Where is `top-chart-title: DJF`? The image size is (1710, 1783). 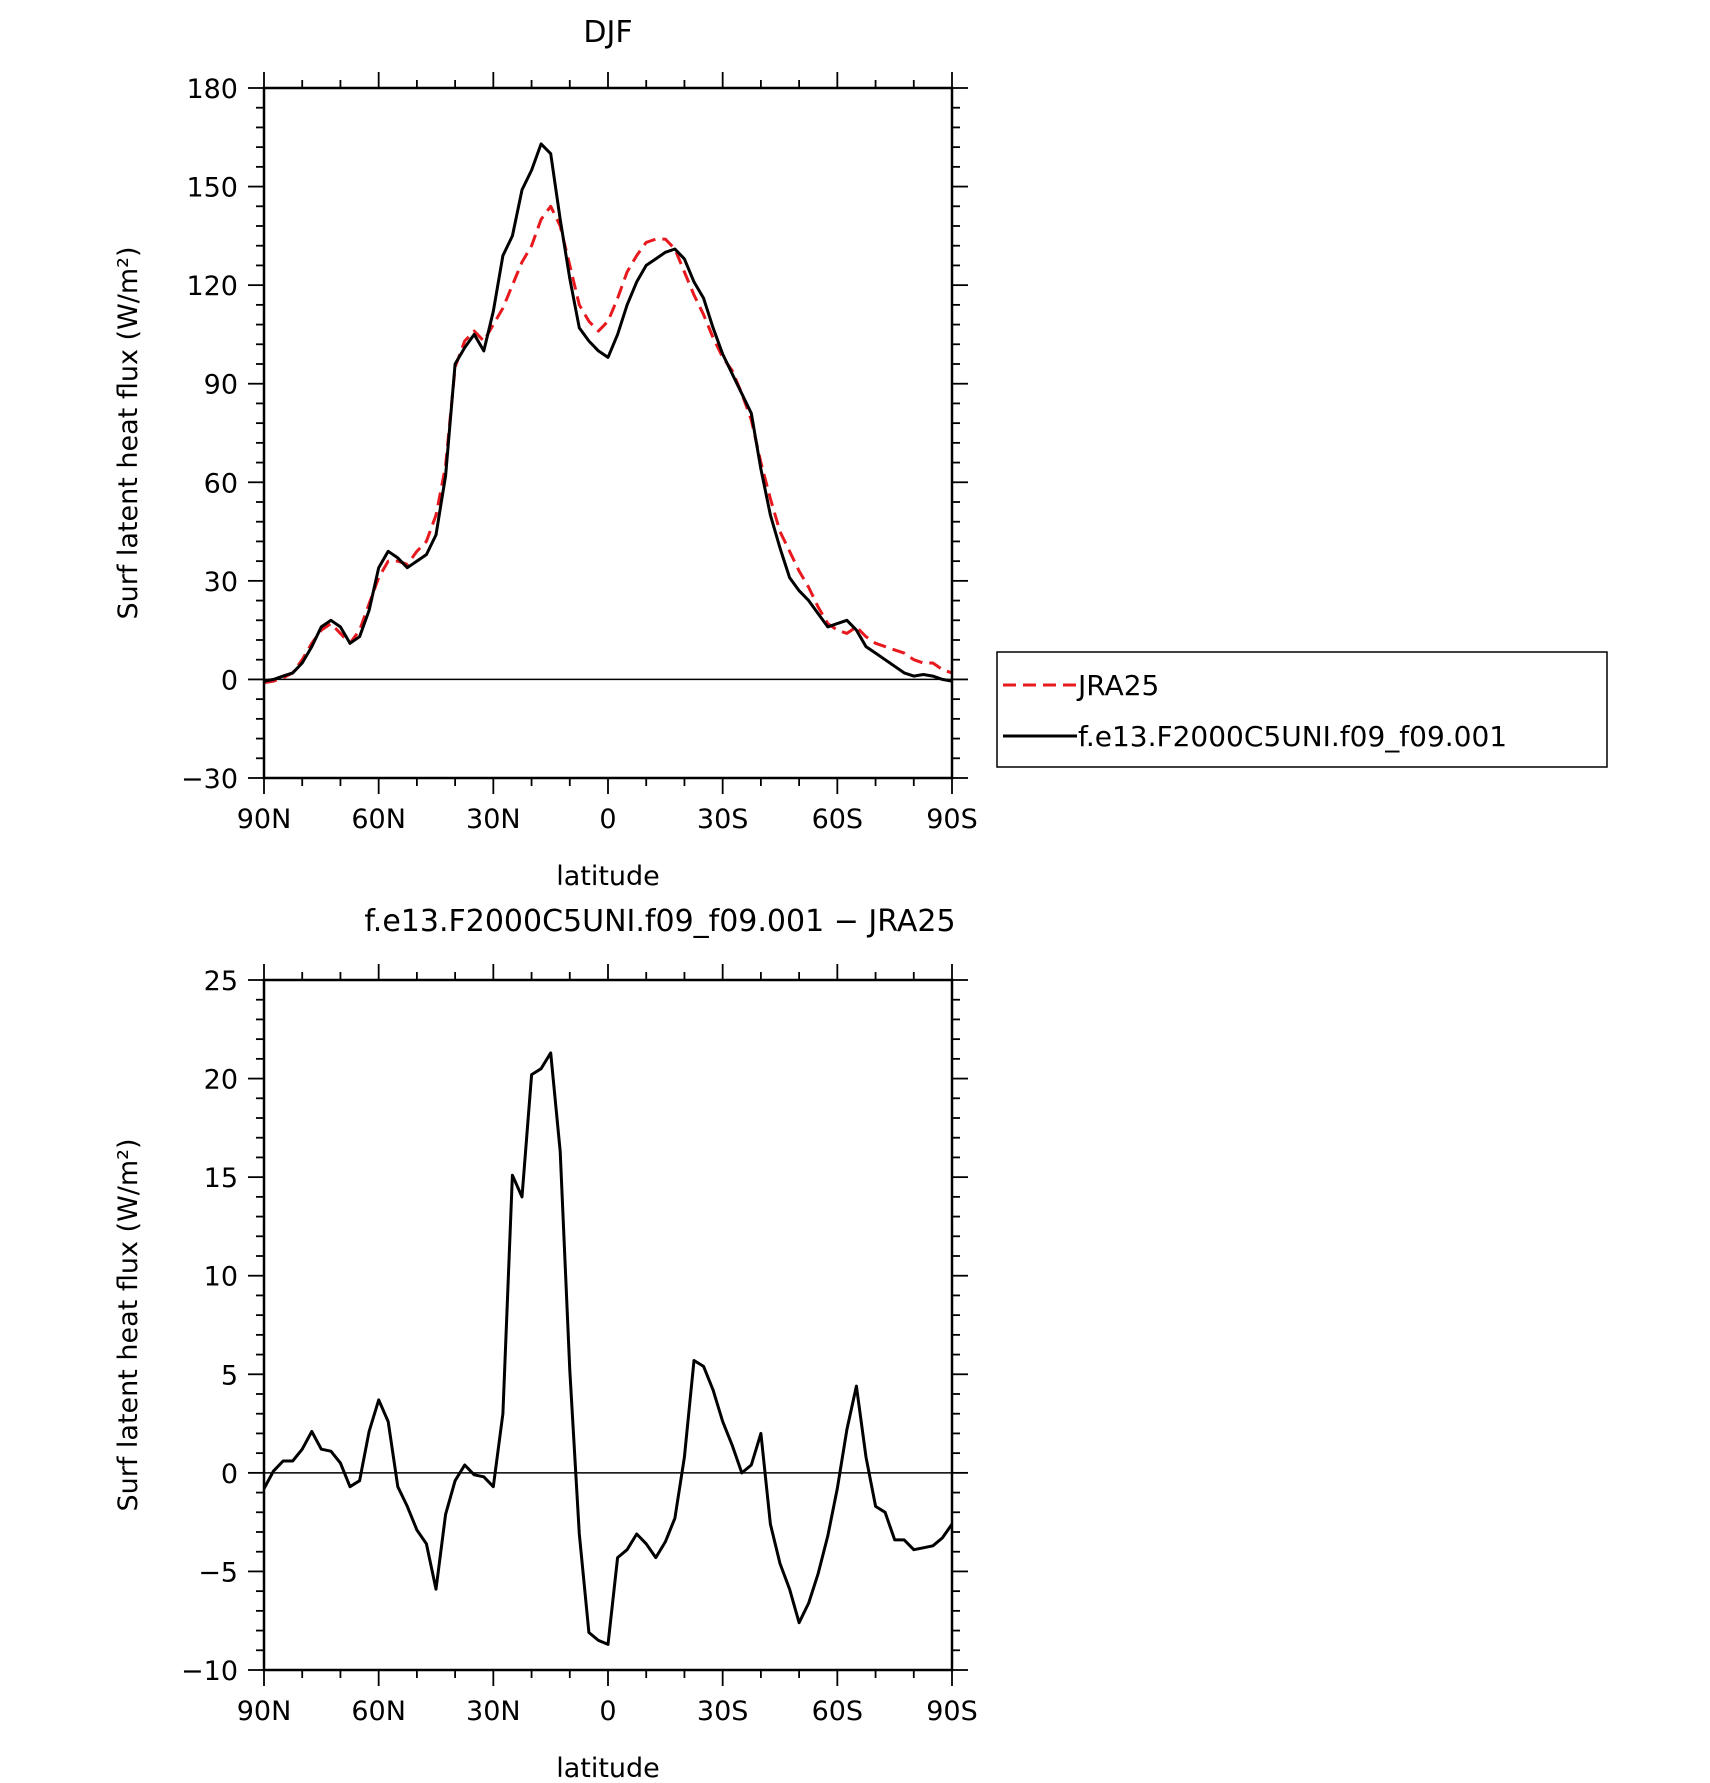 top-chart-title: DJF is located at coordinates (607, 32).